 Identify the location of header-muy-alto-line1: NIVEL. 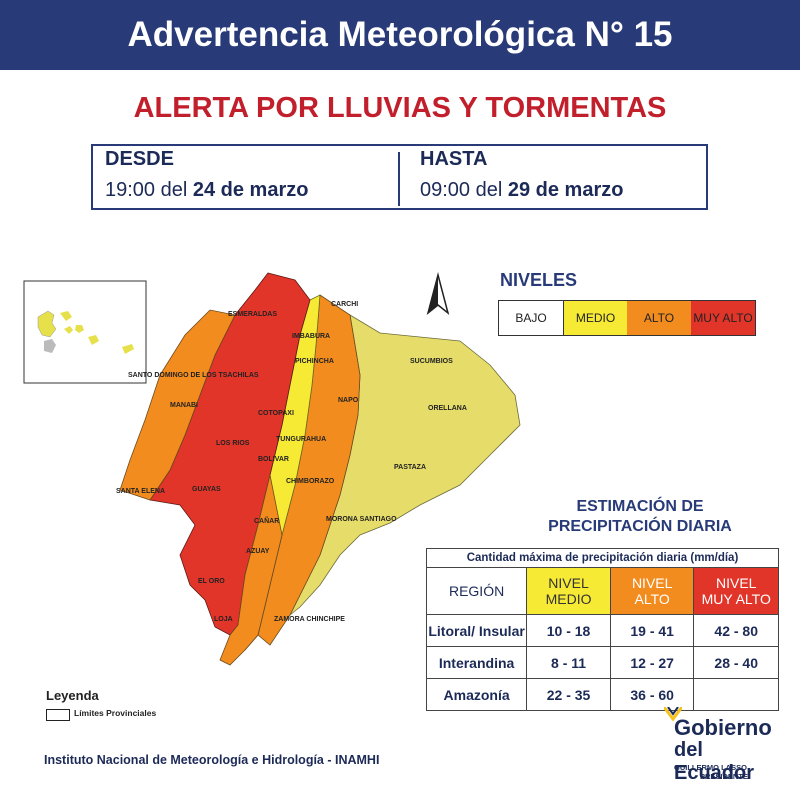
(736, 583).